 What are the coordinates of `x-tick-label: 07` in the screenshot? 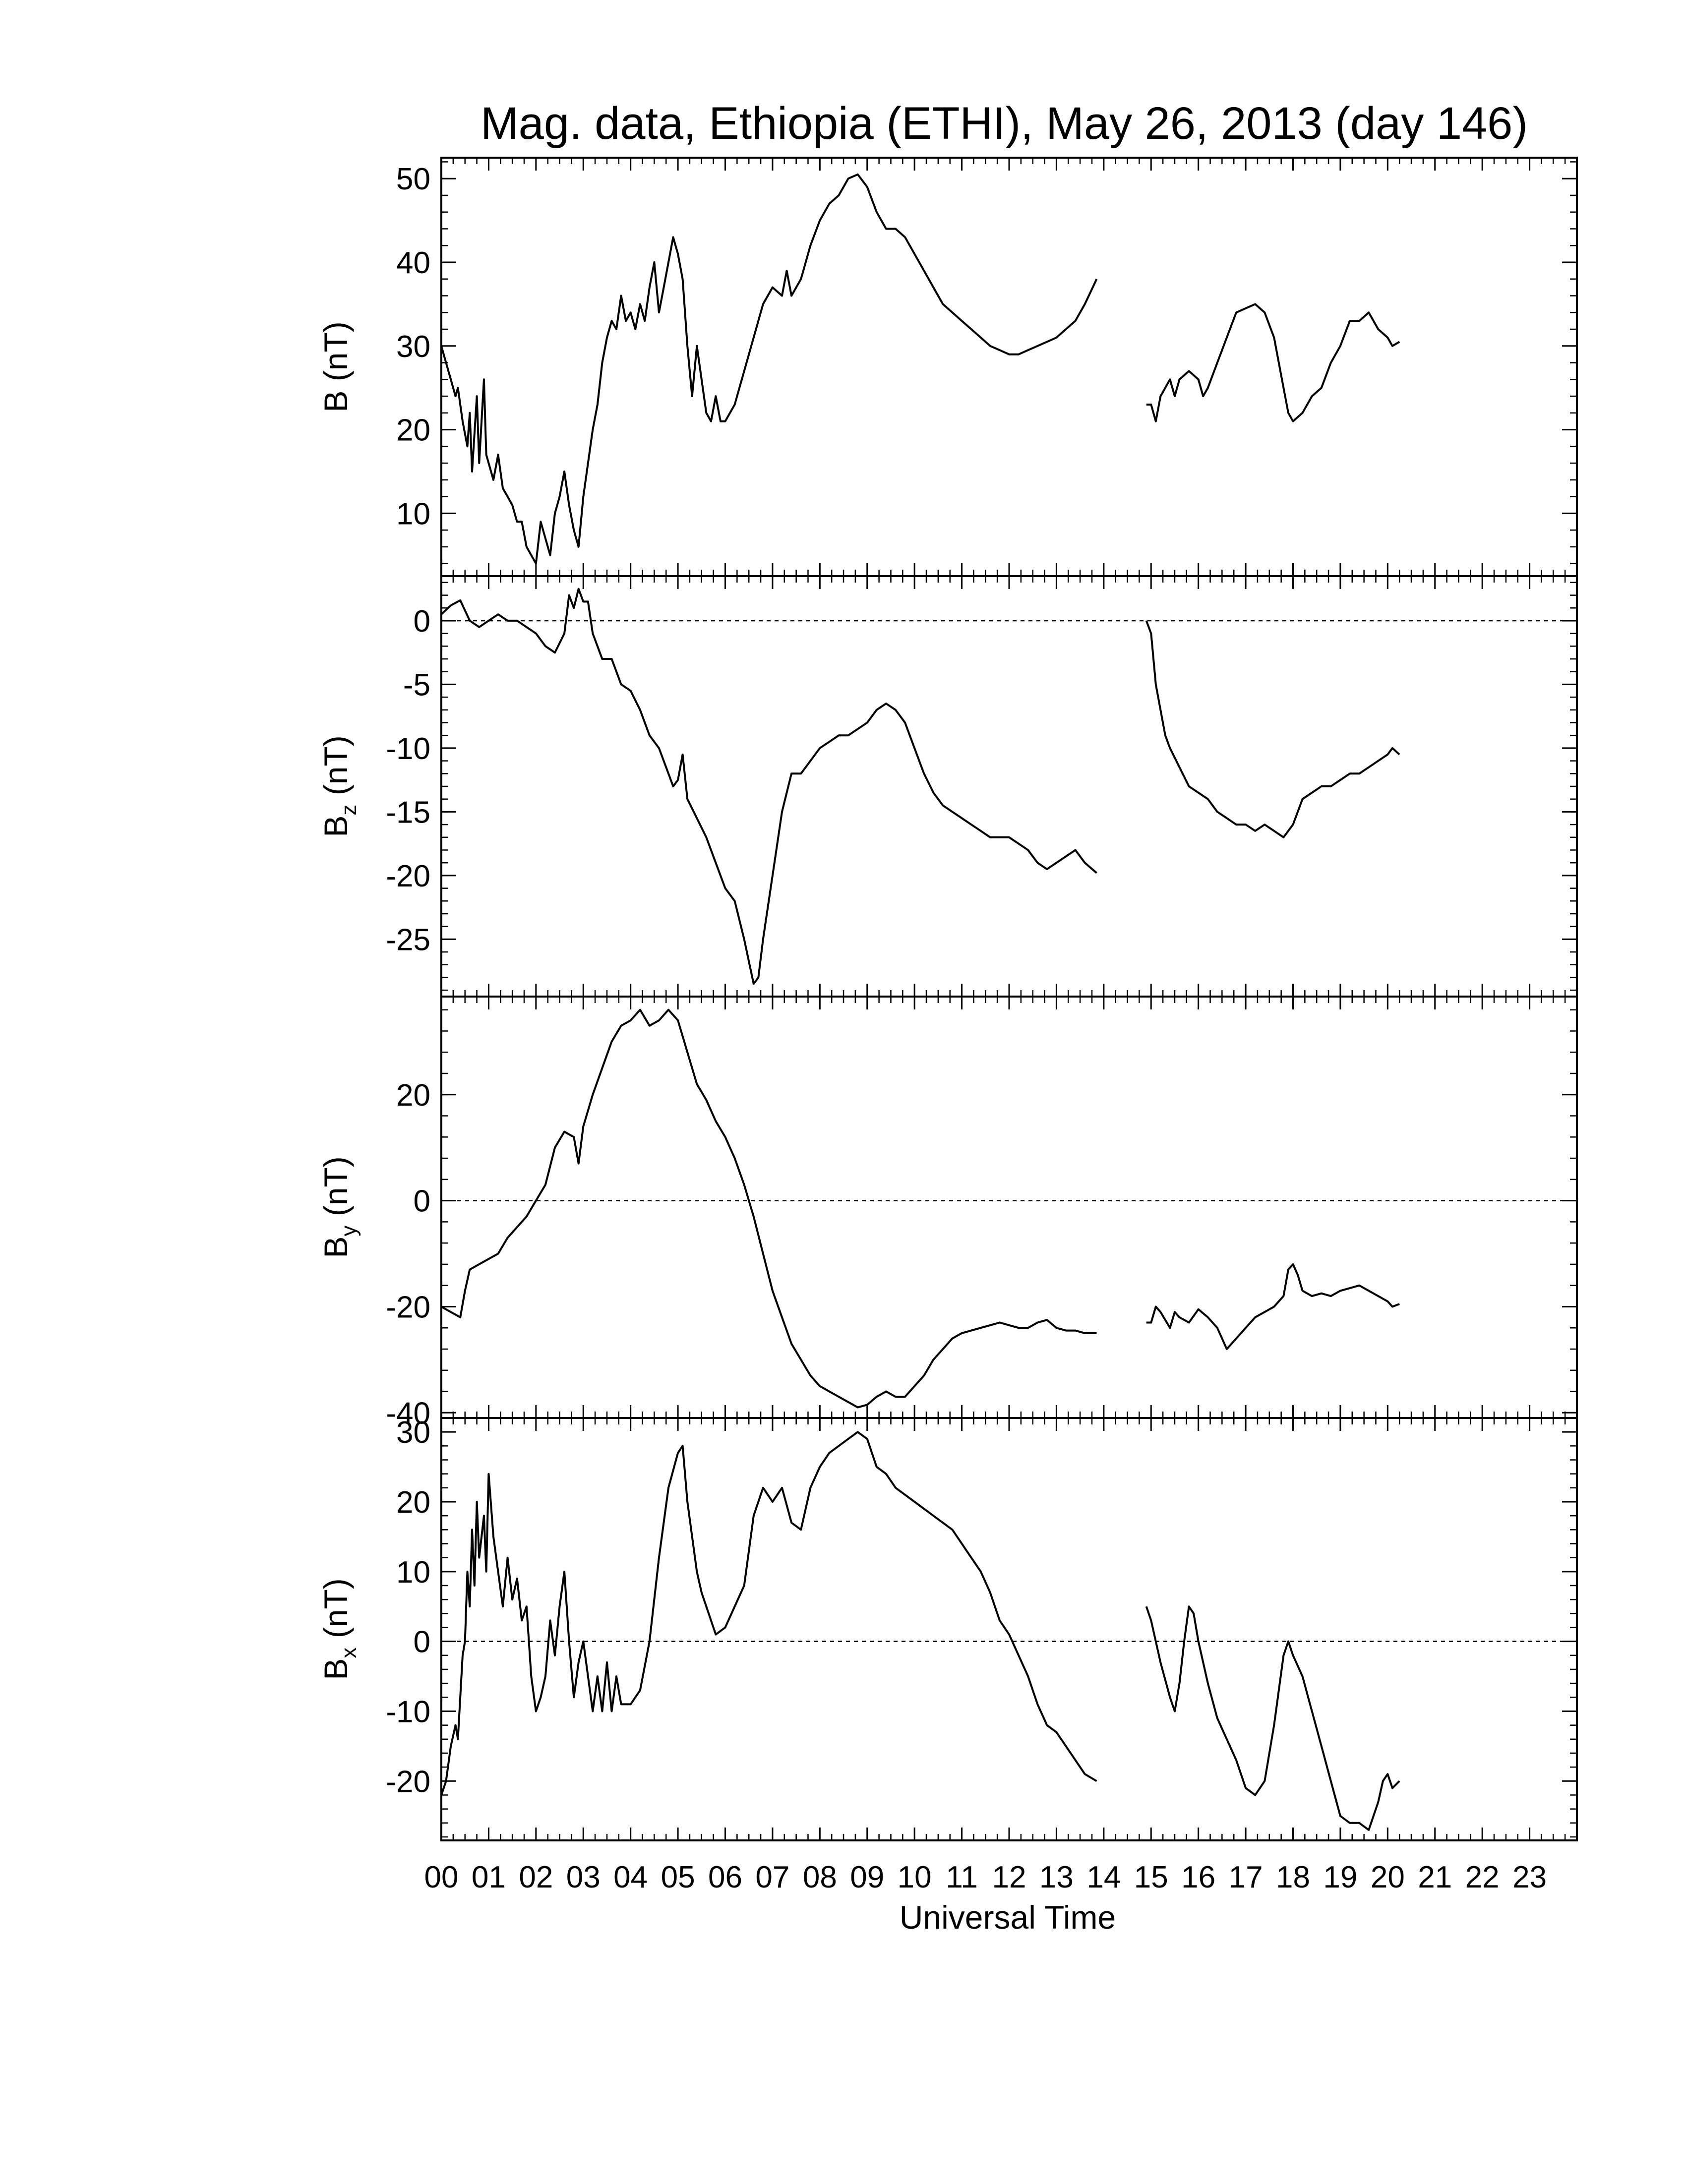 It's located at (772, 1877).